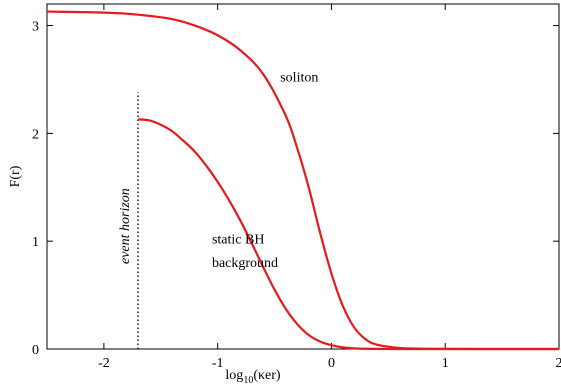 The image size is (561, 385). I want to click on annotation-event-horizon: event horizon, so click(125, 226).